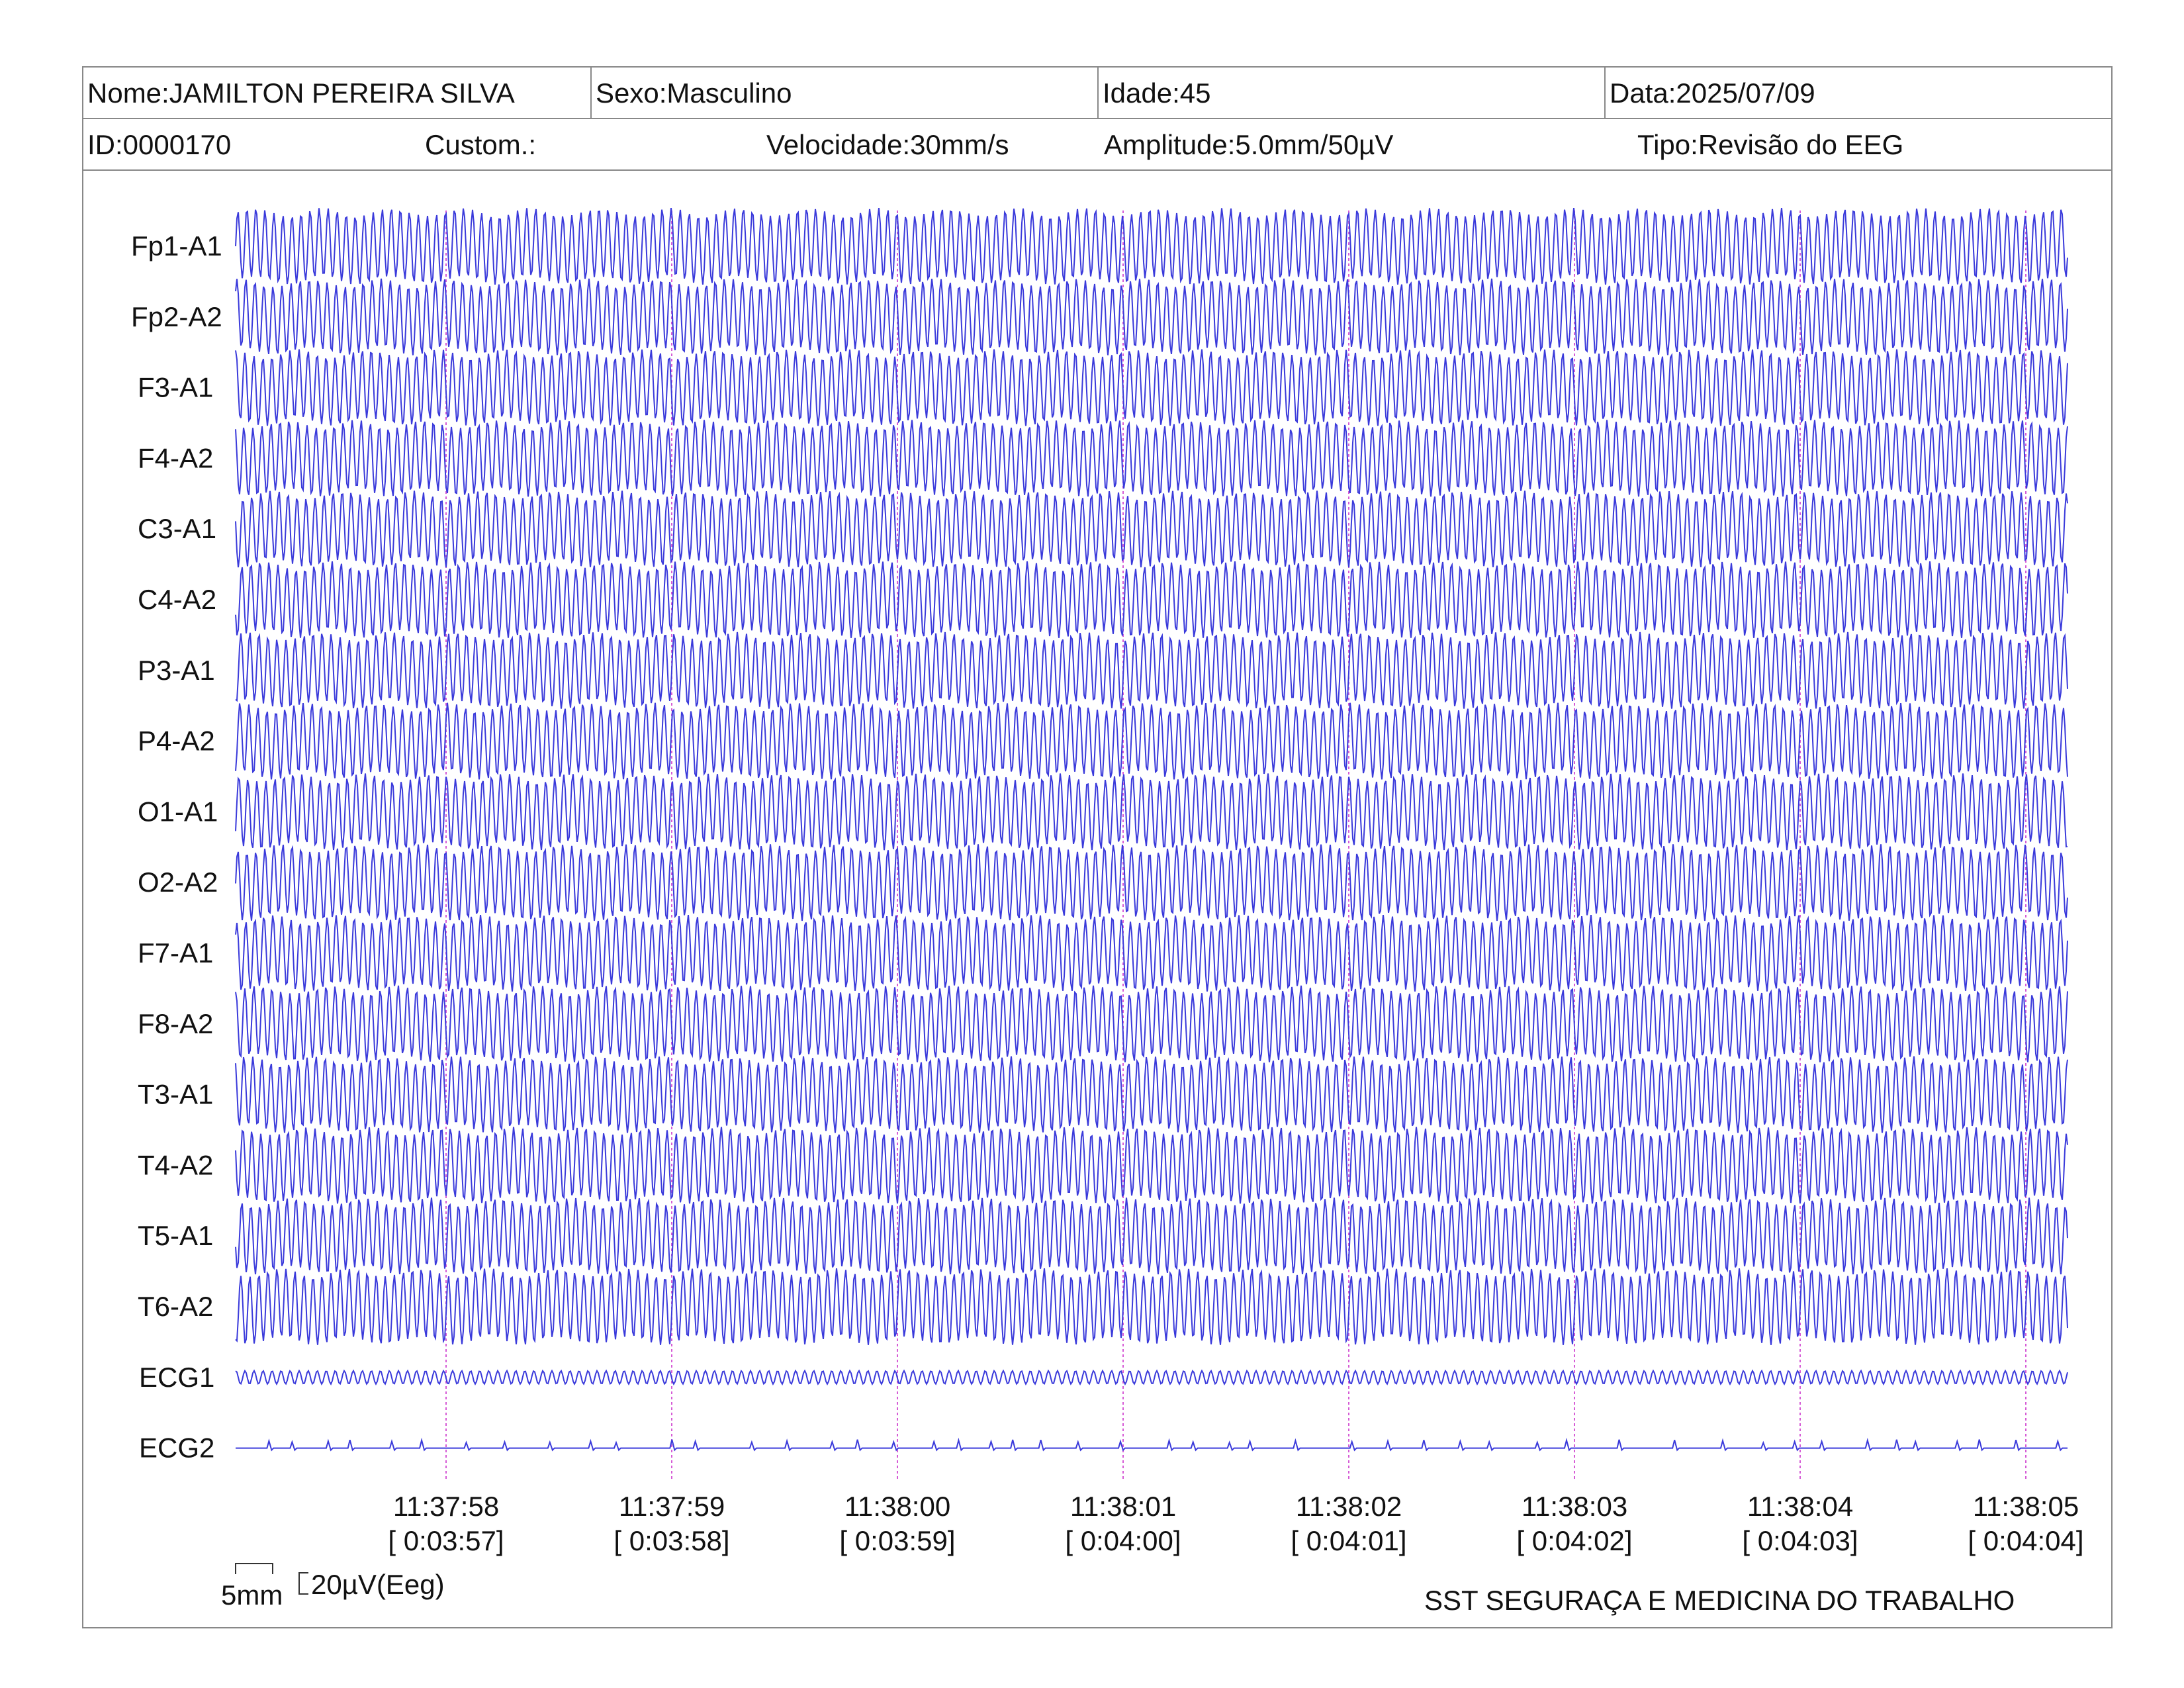 The image size is (2184, 1688). What do you see at coordinates (176, 1448) in the screenshot?
I see `channel-label-ecg2: ECG2` at bounding box center [176, 1448].